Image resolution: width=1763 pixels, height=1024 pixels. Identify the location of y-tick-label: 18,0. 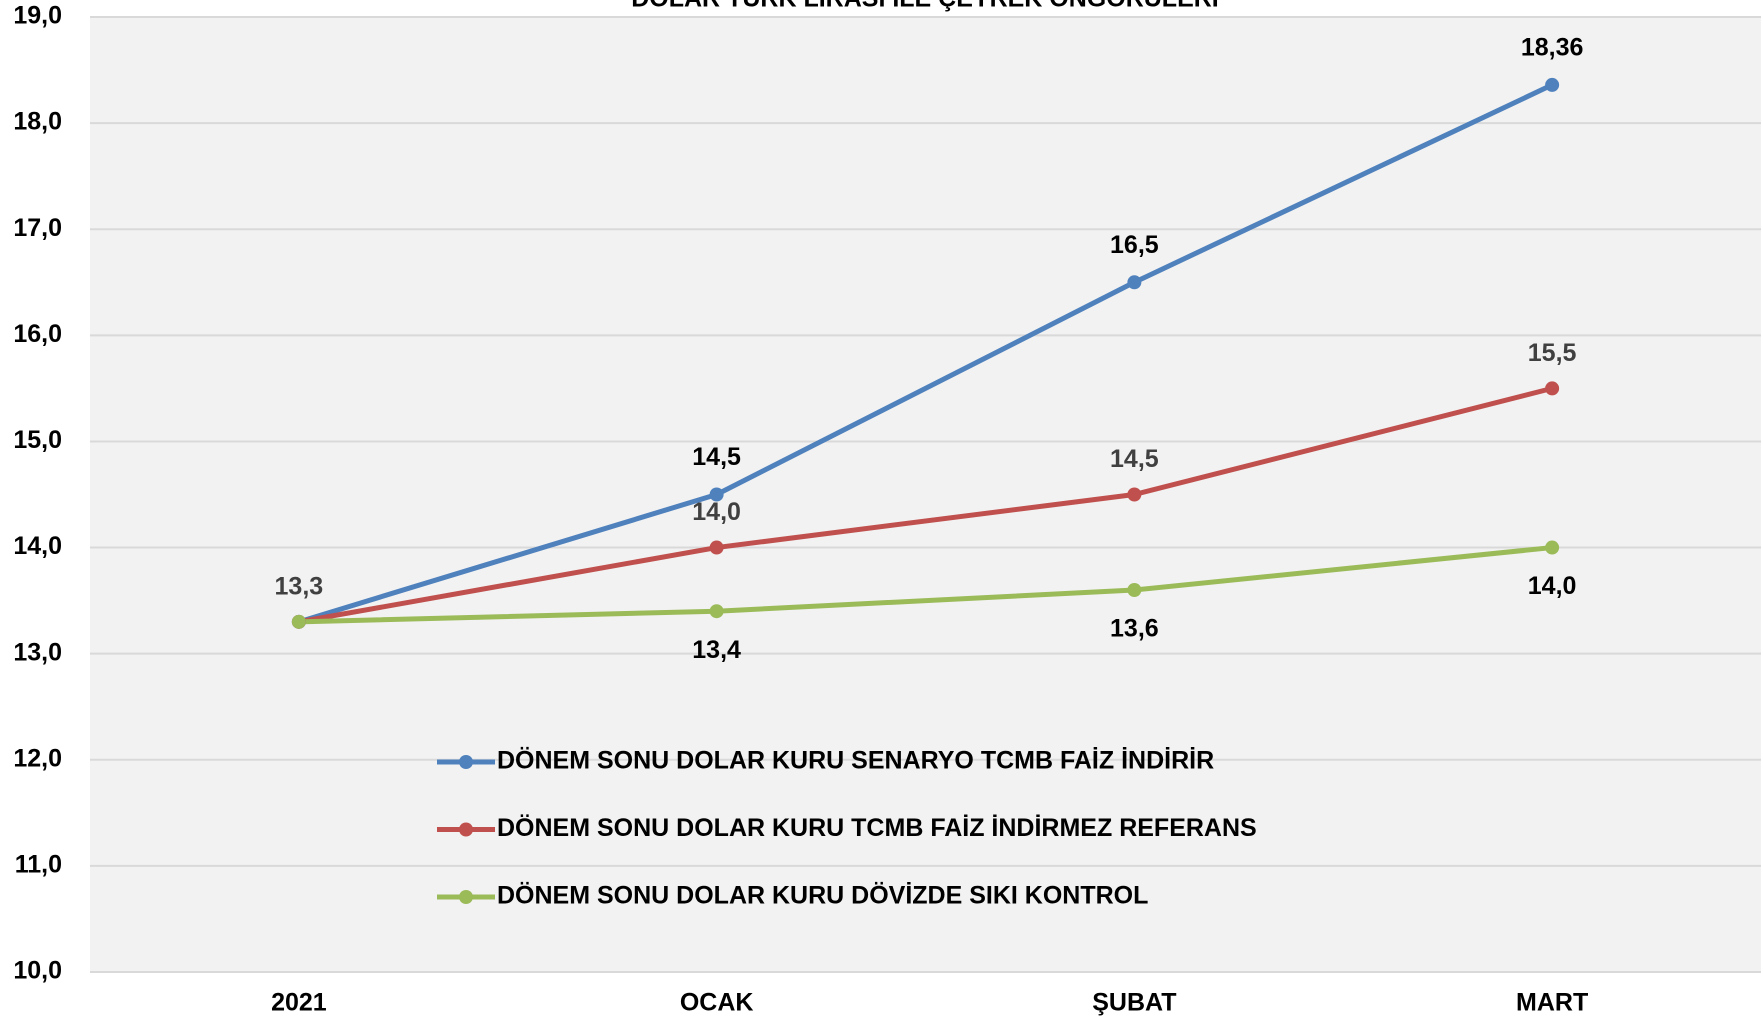
(37, 122).